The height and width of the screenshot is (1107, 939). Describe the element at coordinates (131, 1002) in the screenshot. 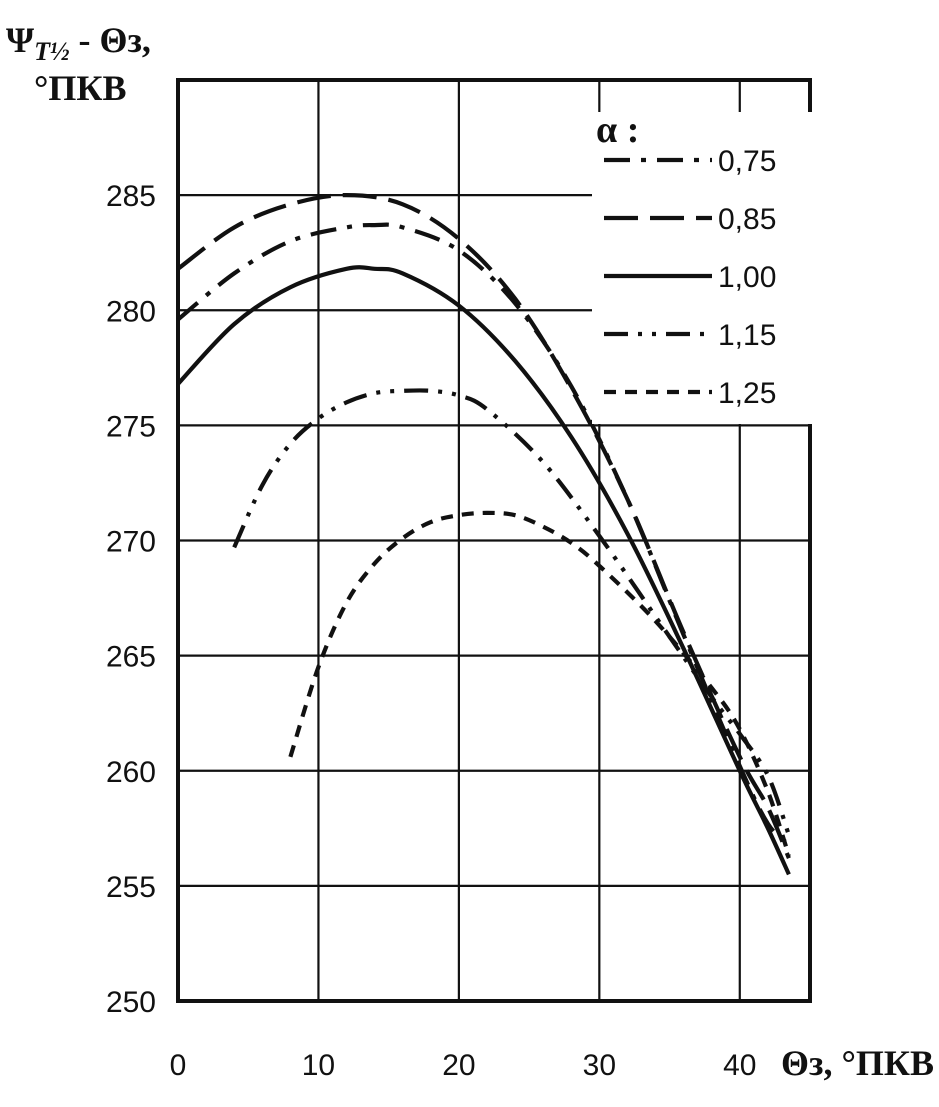

I see `y-tick-label: 250` at that location.